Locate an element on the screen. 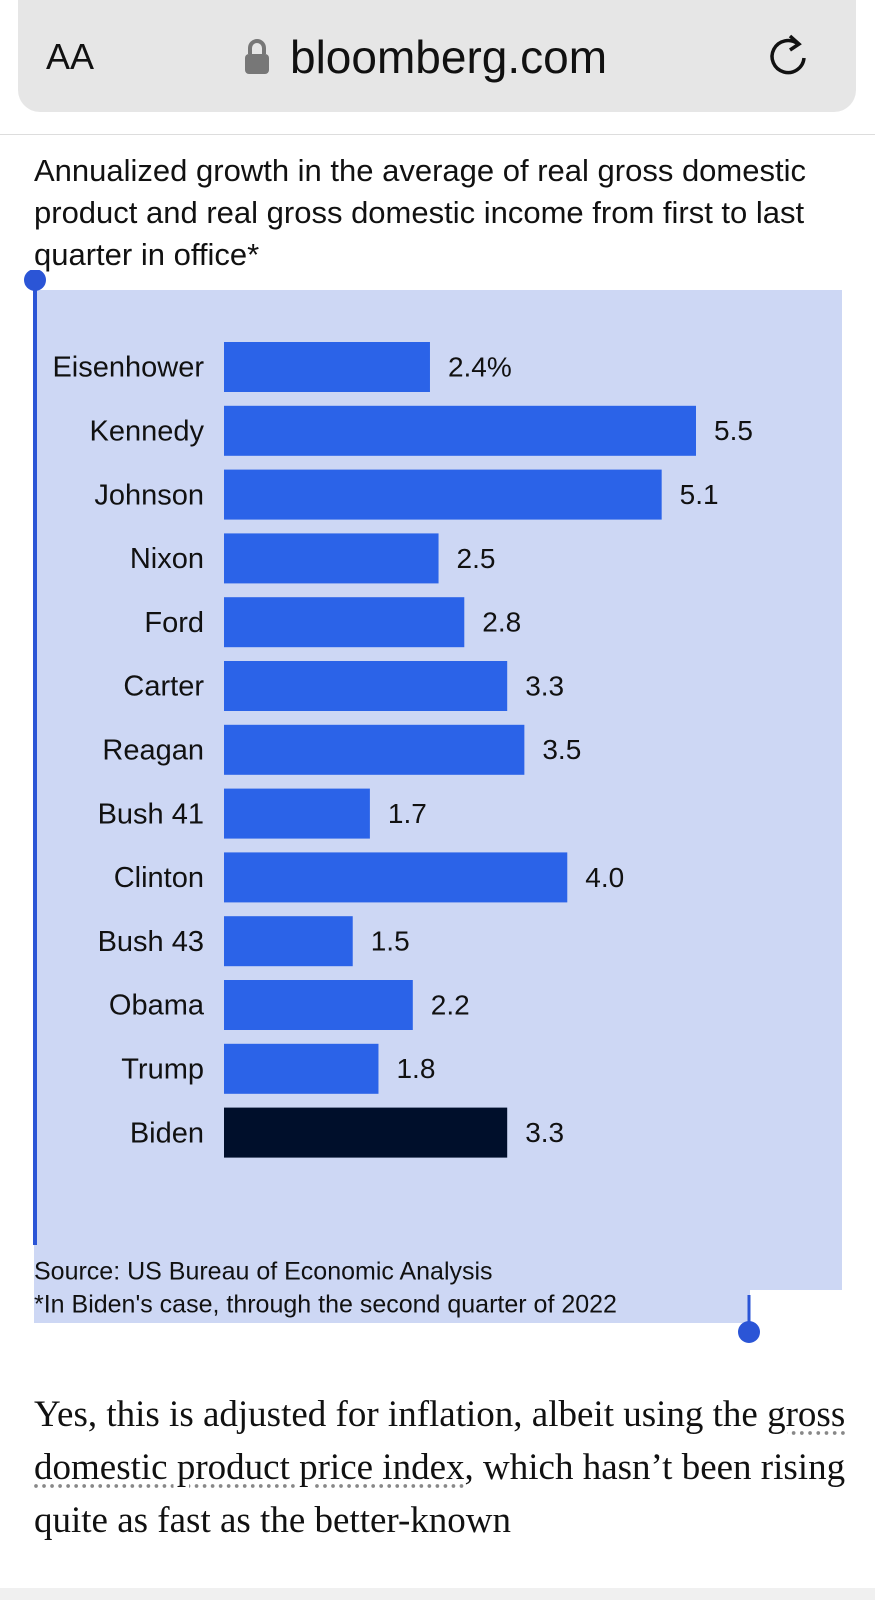 Image resolution: width=875 pixels, height=1600 pixels. value-label: 3.5 is located at coordinates (561, 749).